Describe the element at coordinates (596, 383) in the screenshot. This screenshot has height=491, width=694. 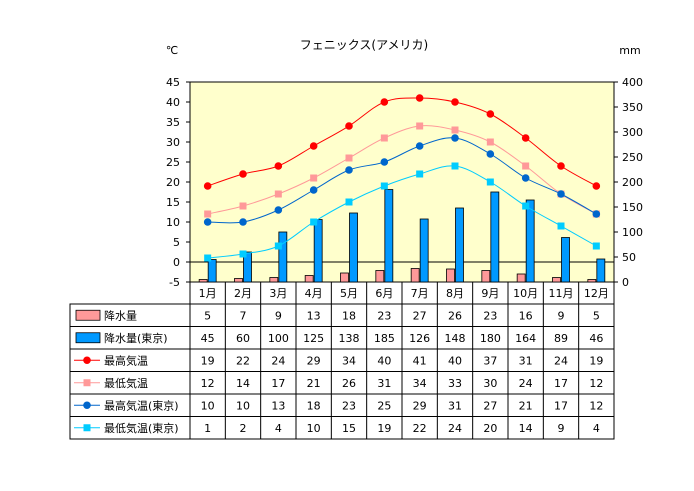
I see `data-table-cell: 12` at that location.